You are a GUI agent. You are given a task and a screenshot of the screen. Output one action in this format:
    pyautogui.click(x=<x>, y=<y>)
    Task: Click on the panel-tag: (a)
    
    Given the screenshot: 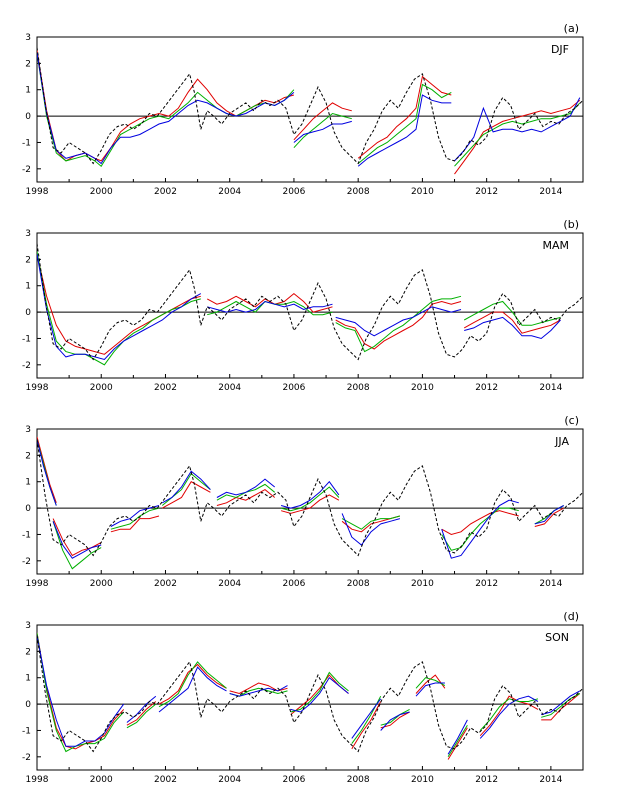 What is the action you would take?
    pyautogui.click(x=571, y=28)
    